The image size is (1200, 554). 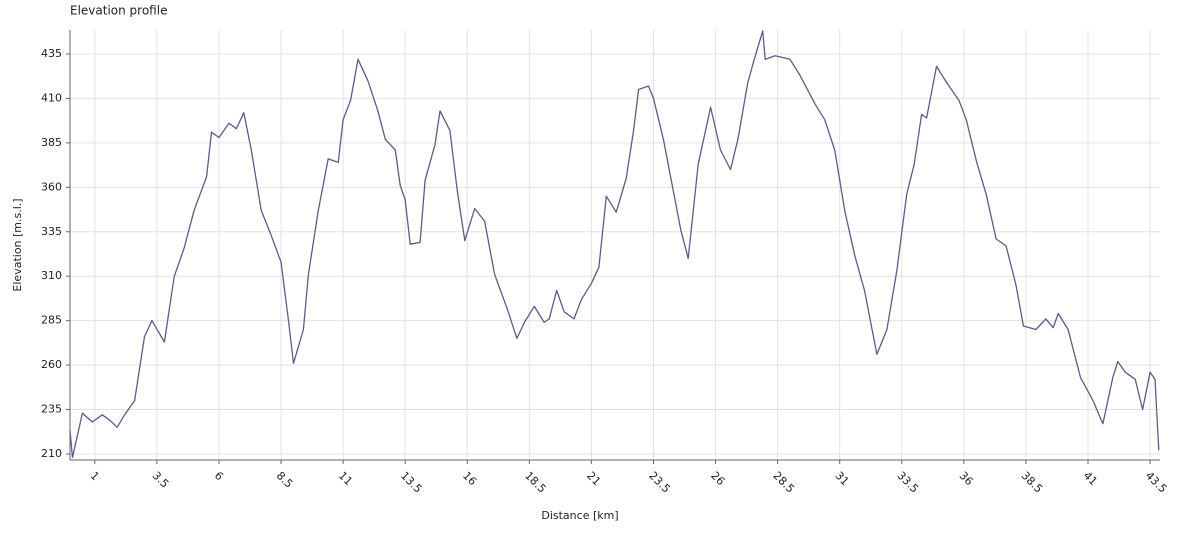 What do you see at coordinates (51, 97) in the screenshot?
I see `y-tick-label: 410` at bounding box center [51, 97].